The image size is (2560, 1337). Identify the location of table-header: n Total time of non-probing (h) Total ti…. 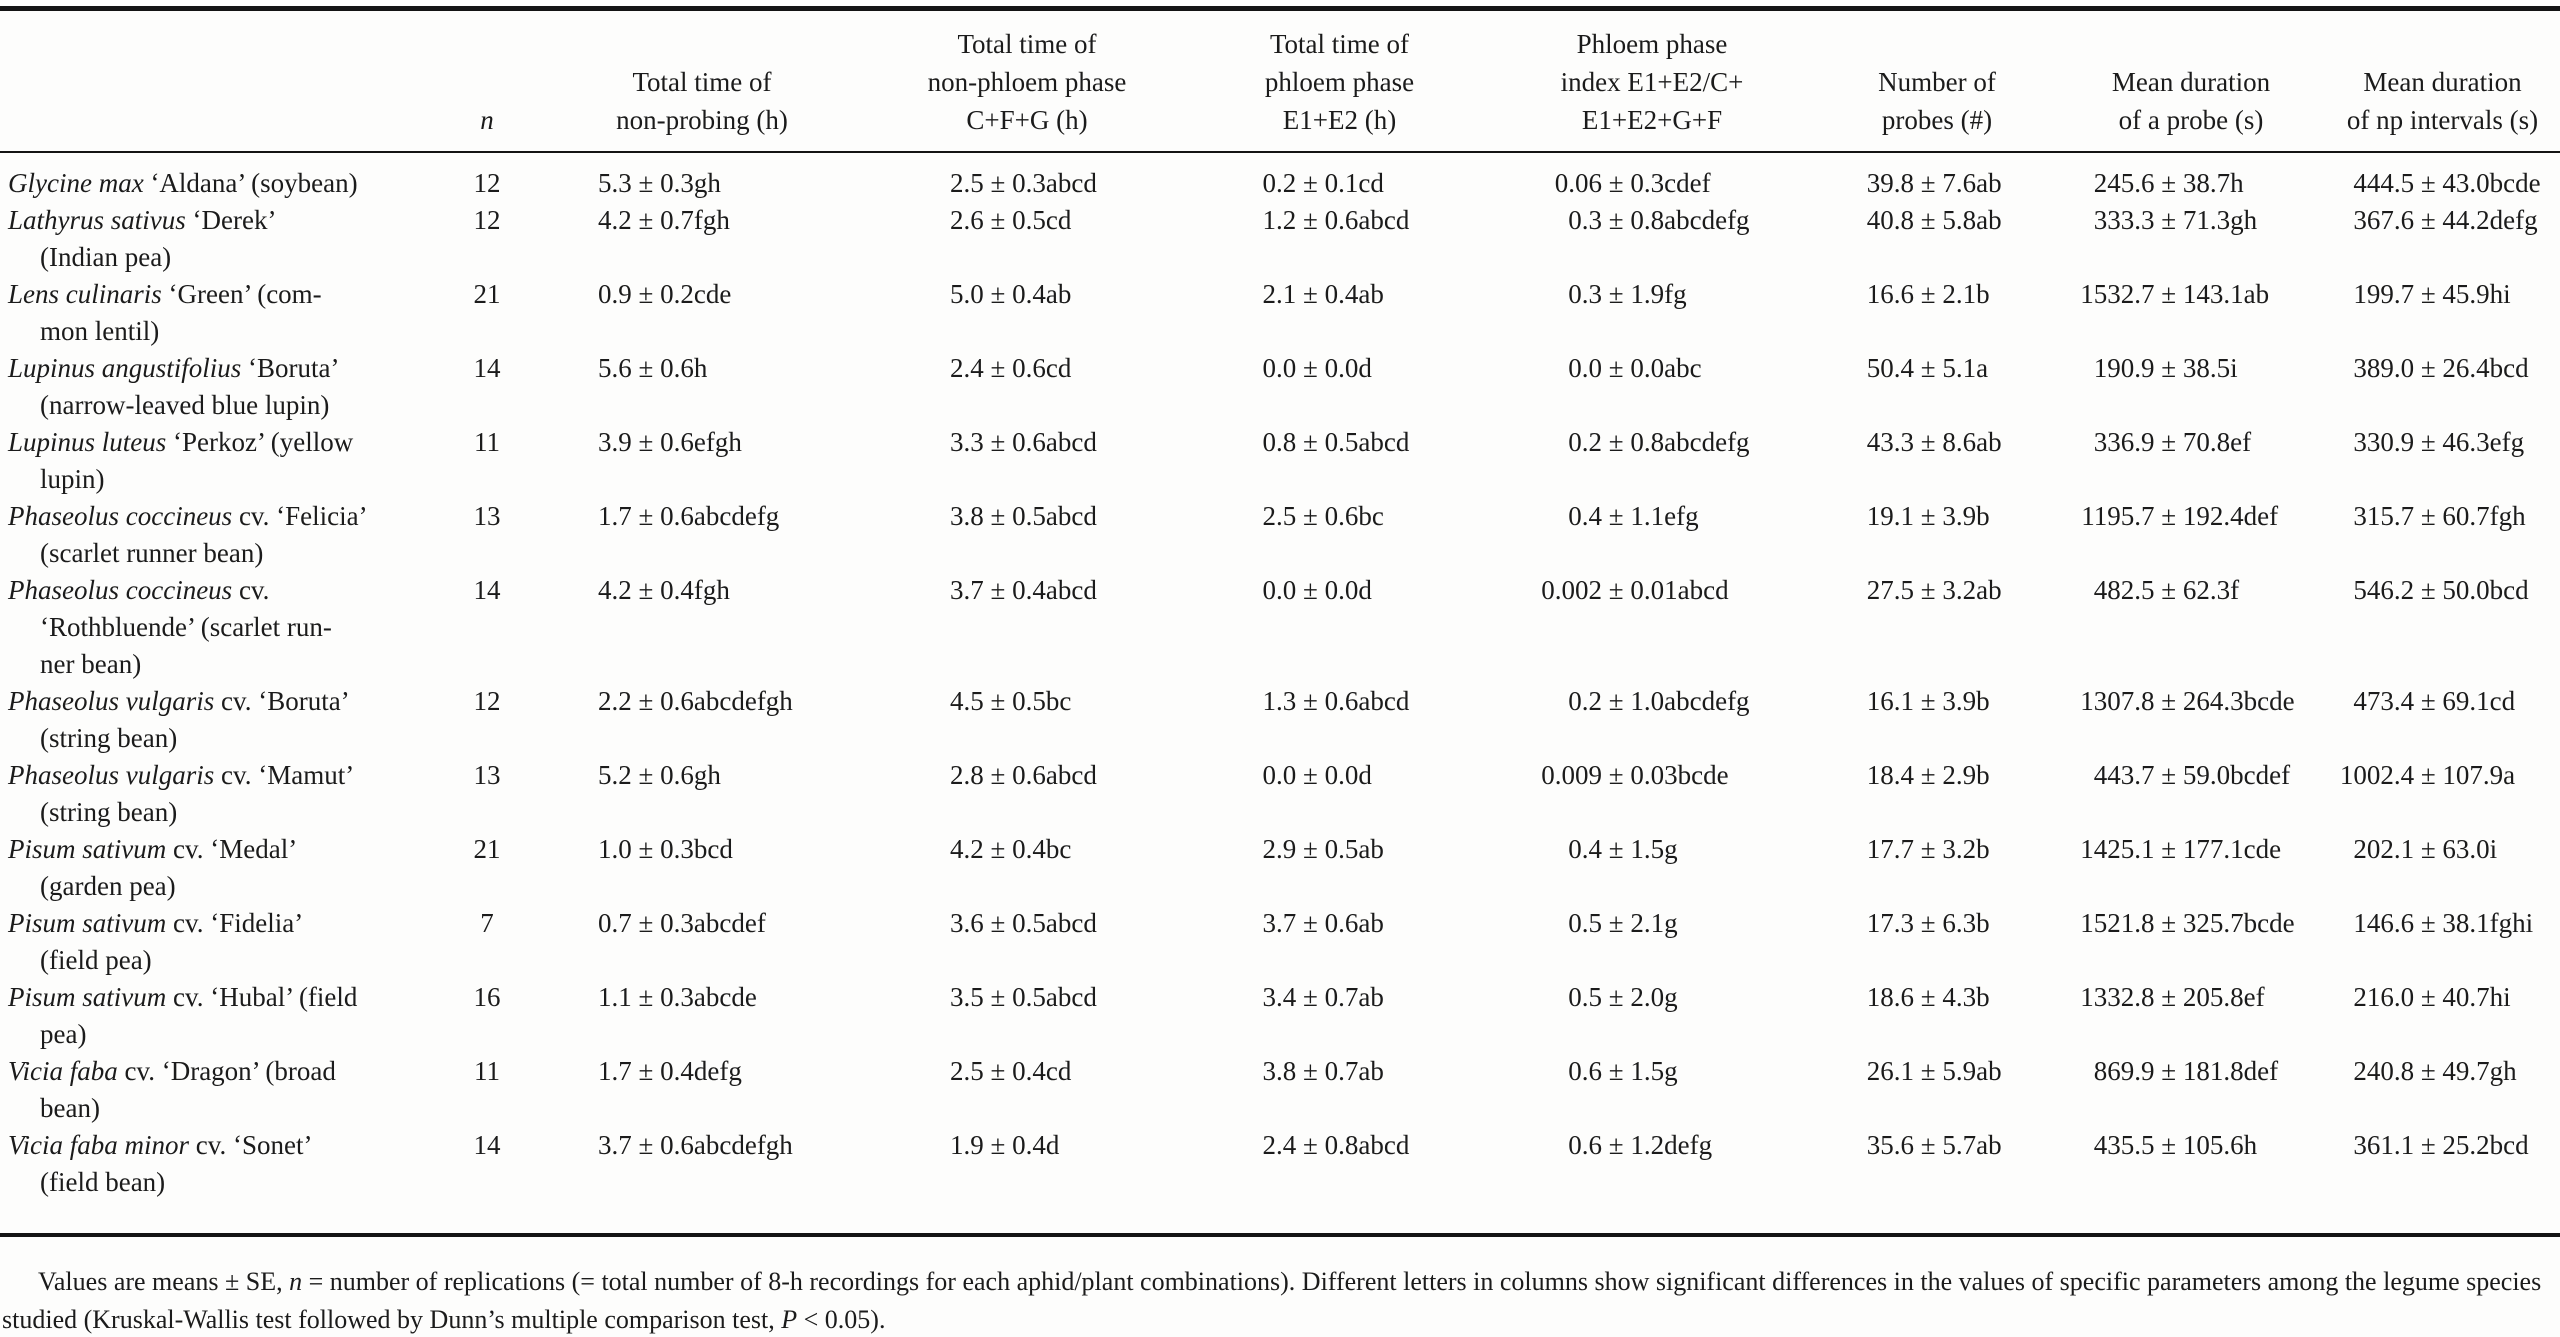
(1280, 80).